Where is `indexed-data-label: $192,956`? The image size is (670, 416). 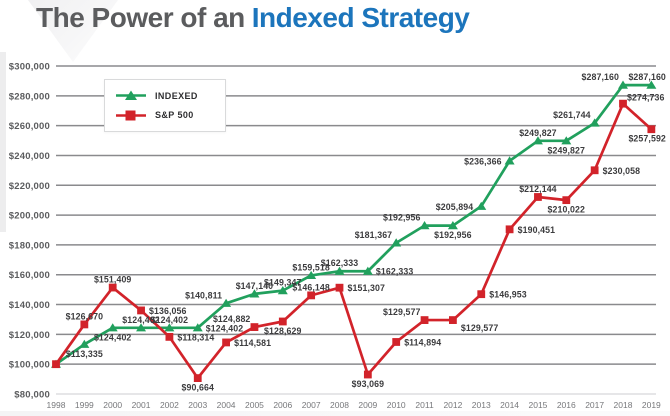
indexed-data-label: $192,956 is located at coordinates (402, 218).